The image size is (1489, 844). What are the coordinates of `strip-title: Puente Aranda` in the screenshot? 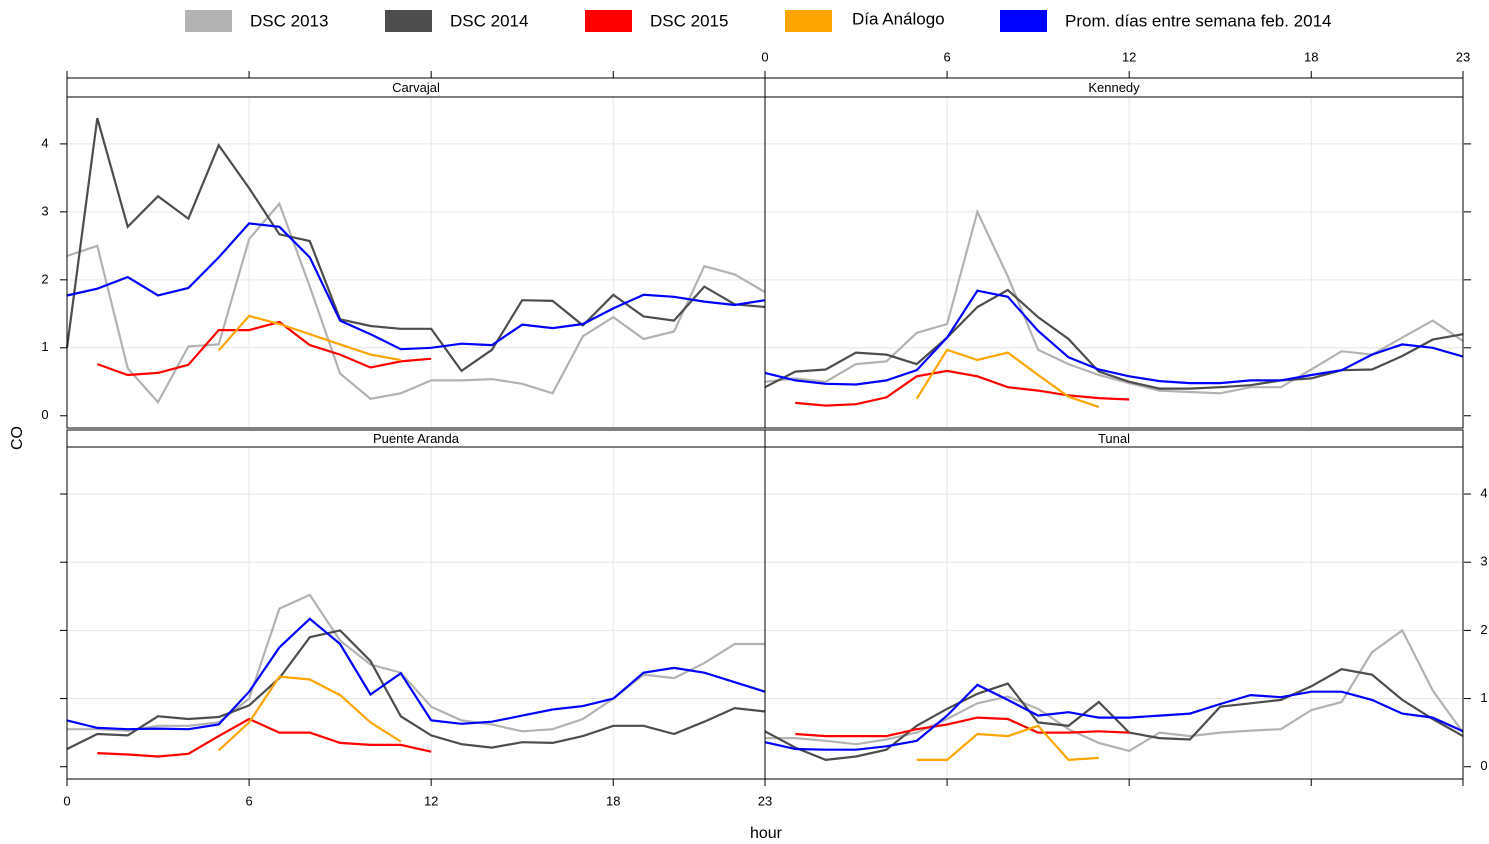 It's located at (416, 438).